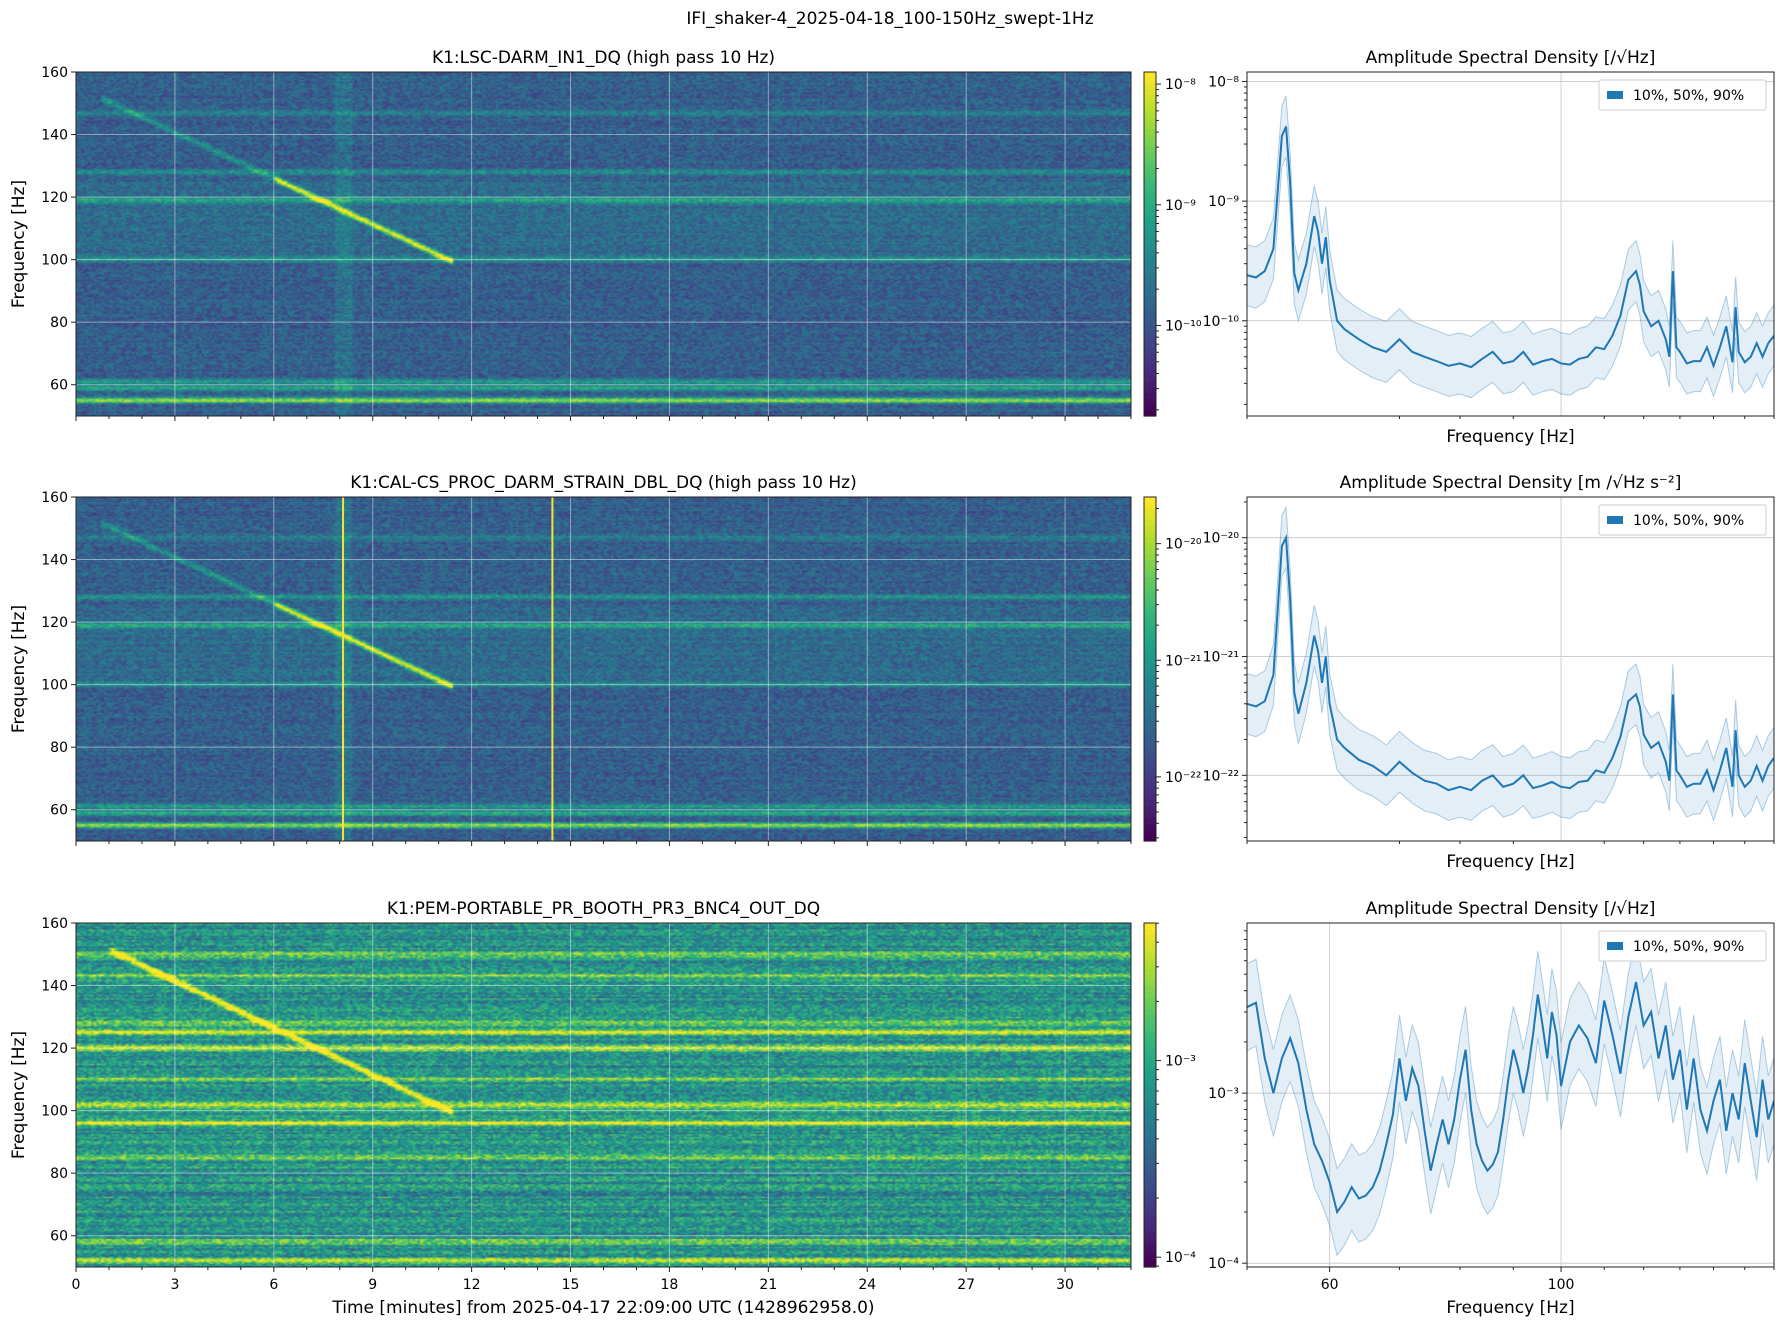 The image size is (1784, 1325). I want to click on colorbar-tick-label: 10⁻²², so click(1183, 778).